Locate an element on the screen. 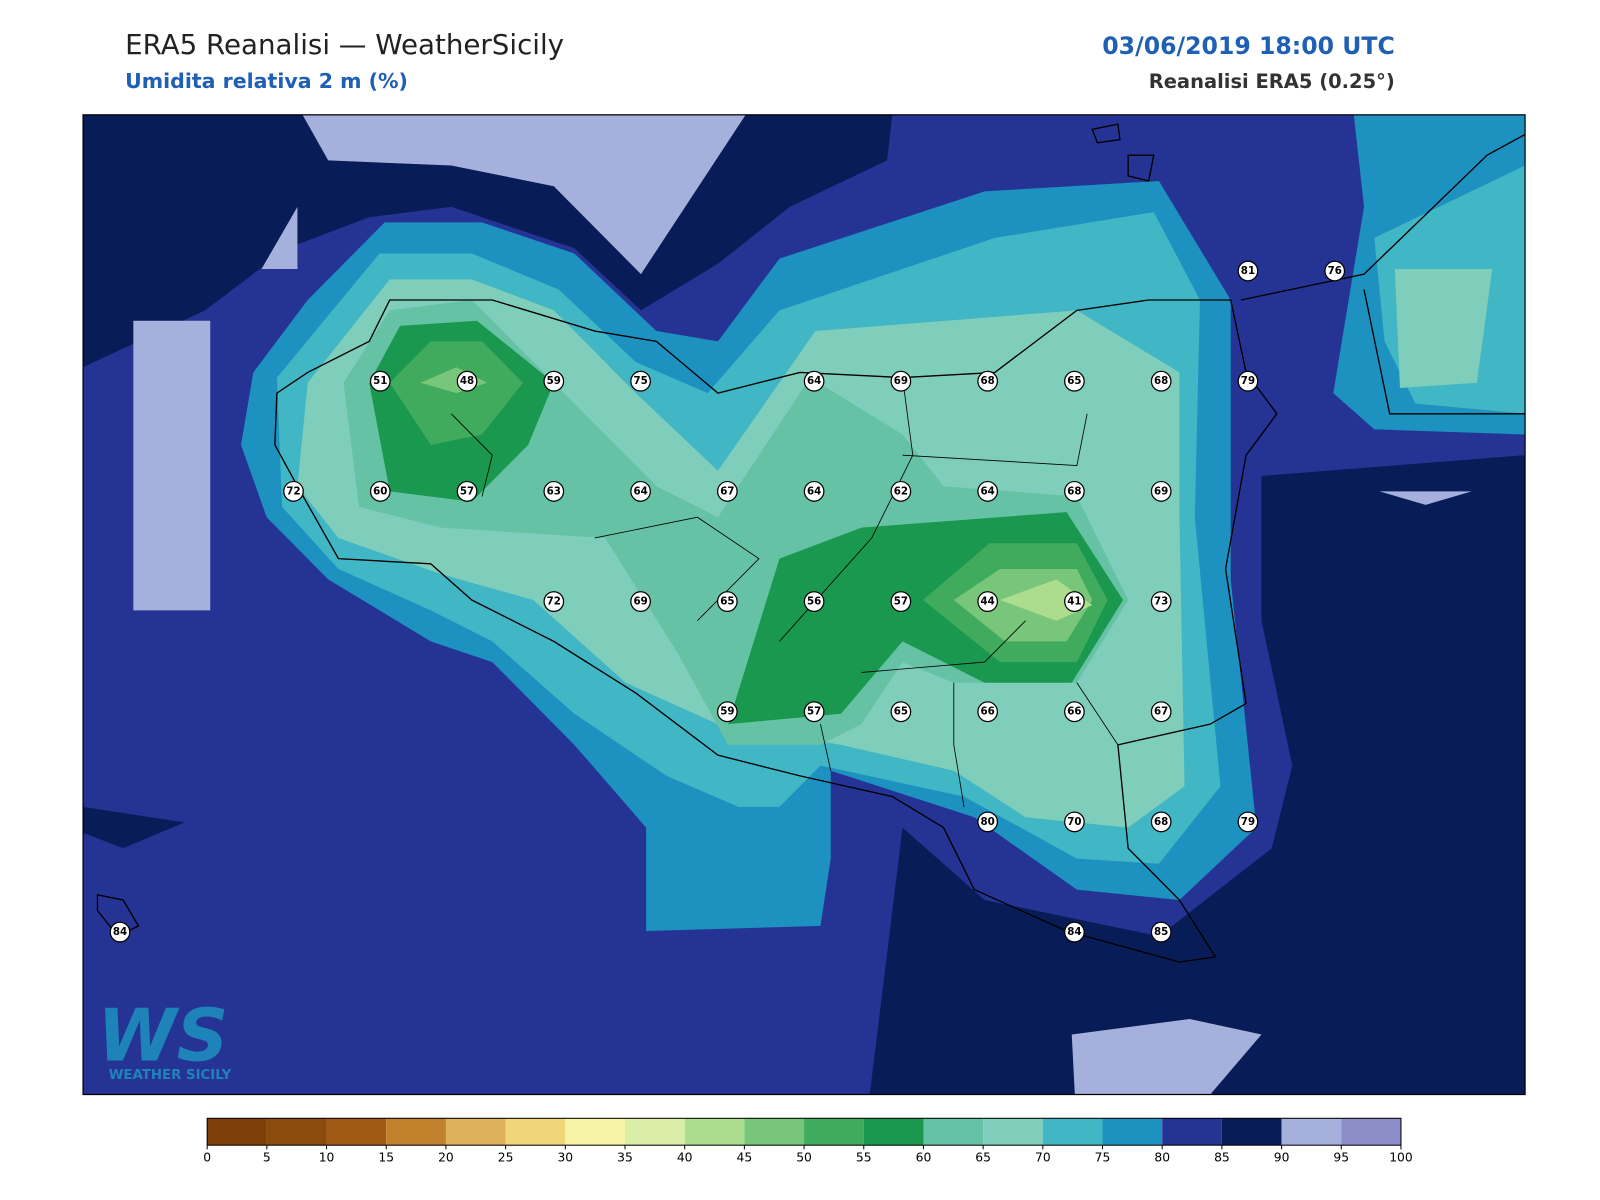  logo: WS WEATHER SICILY is located at coordinates (164, 1038).